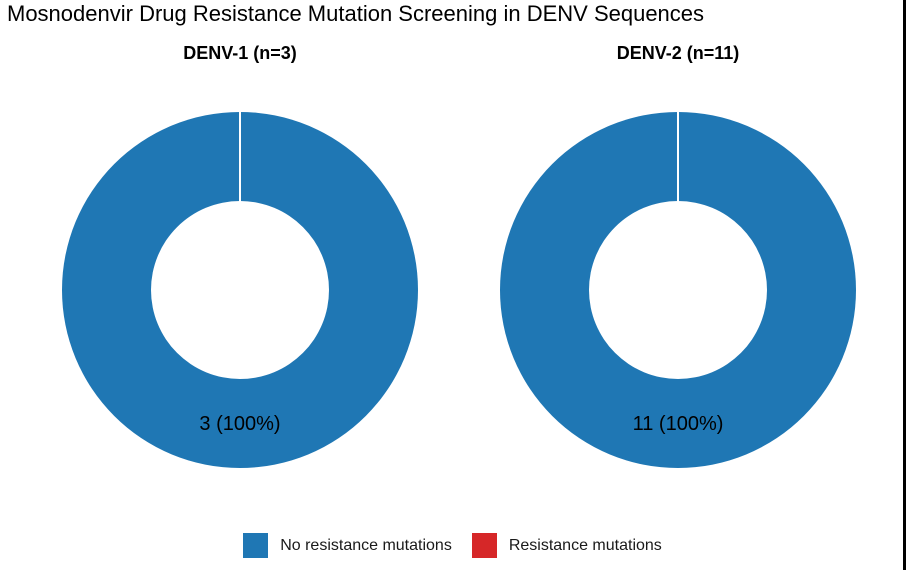 The height and width of the screenshot is (570, 908). I want to click on chart-title-denv1: DENV-1 (n=3), so click(240, 53).